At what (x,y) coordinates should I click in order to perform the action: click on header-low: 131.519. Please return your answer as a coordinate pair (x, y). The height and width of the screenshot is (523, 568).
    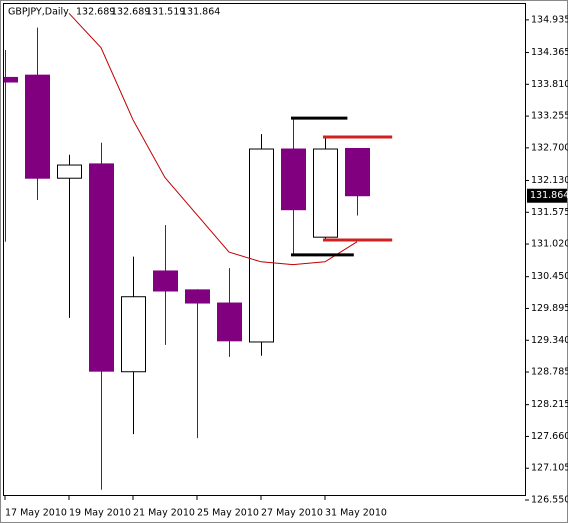
    Looking at the image, I should click on (165, 12).